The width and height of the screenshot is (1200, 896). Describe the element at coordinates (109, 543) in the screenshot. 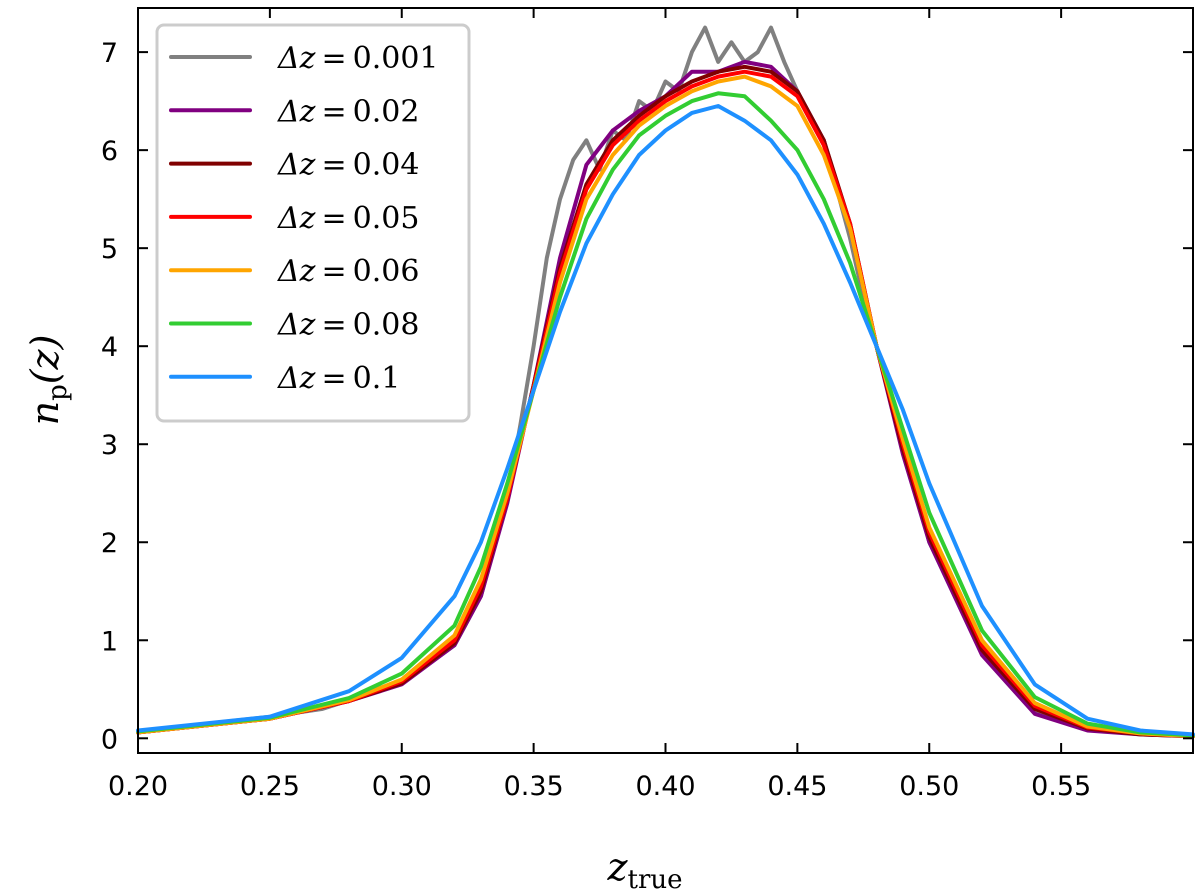

I see `y-tick-label: 2` at that location.